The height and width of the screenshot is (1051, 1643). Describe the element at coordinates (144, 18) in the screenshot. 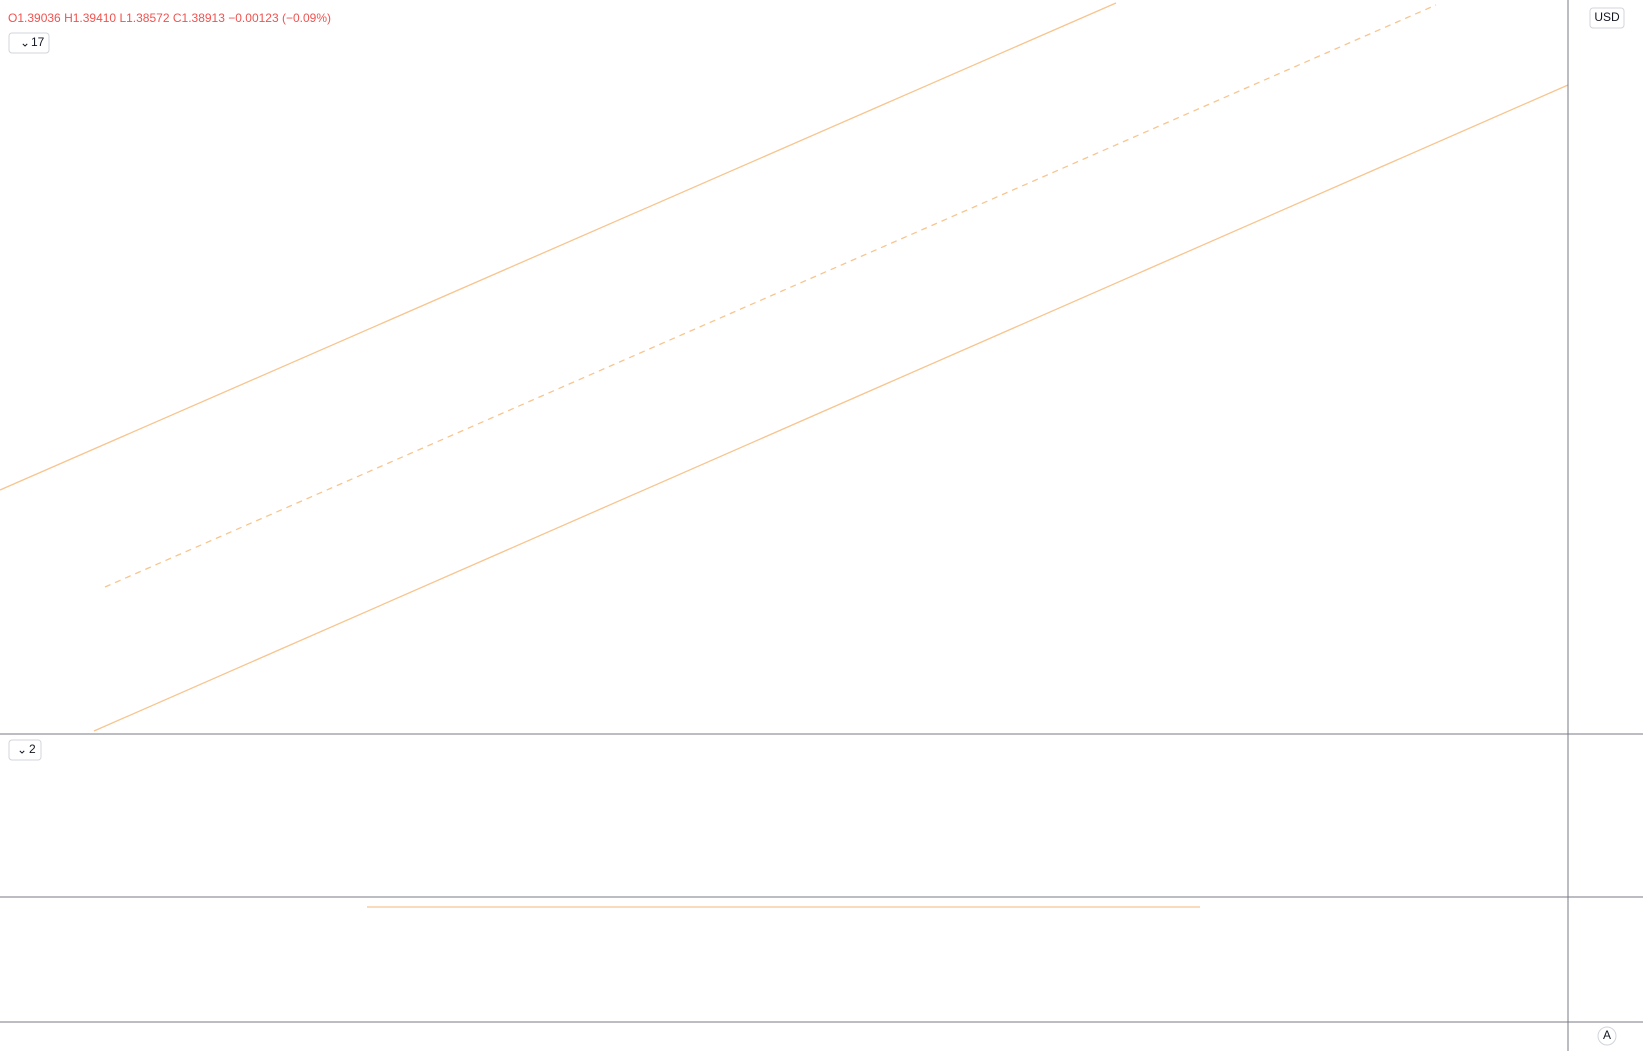

I see `low: L1.38572` at that location.